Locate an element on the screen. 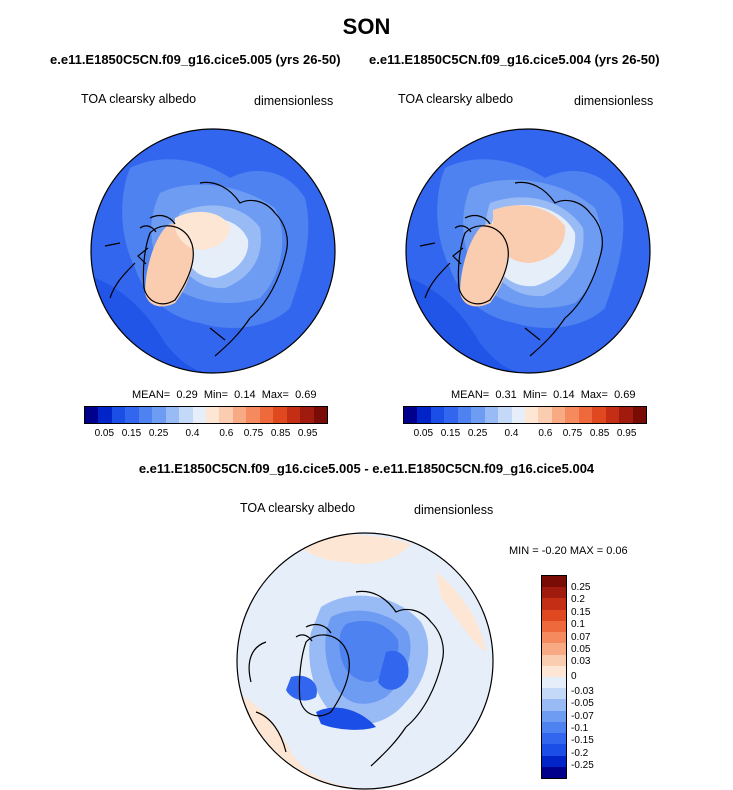 Image resolution: width=733 pixels, height=790 pixels. right-panel-units-label: dimensionless is located at coordinates (614, 101).